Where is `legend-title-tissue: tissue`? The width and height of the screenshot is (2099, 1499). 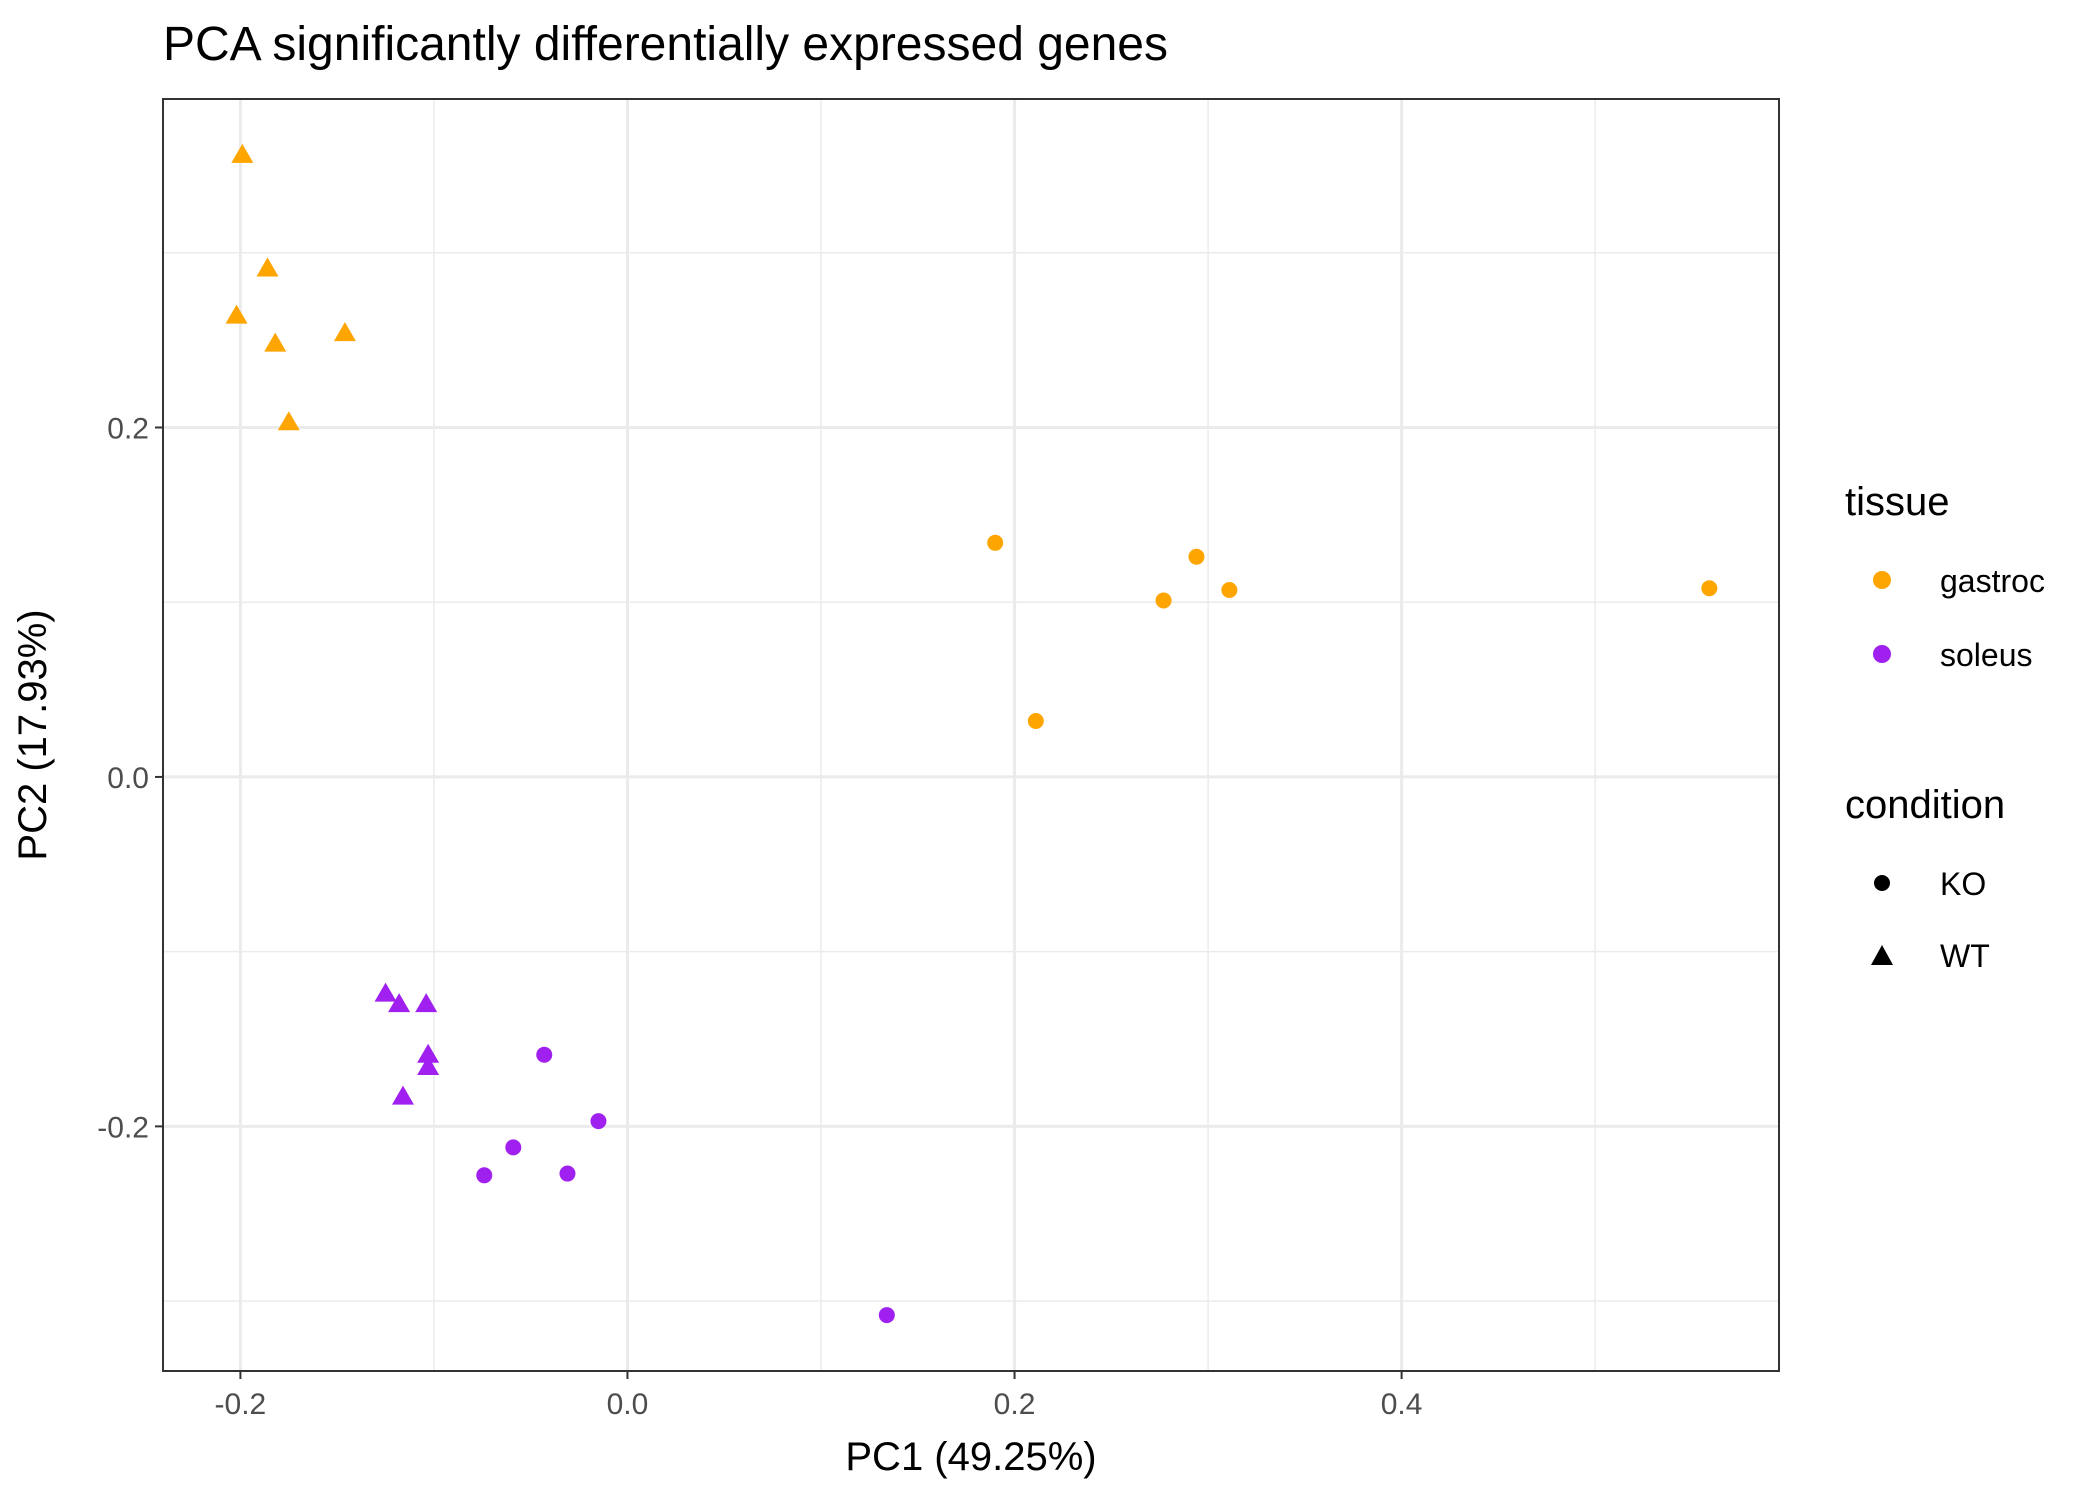
legend-title-tissue: tissue is located at coordinates (1897, 502).